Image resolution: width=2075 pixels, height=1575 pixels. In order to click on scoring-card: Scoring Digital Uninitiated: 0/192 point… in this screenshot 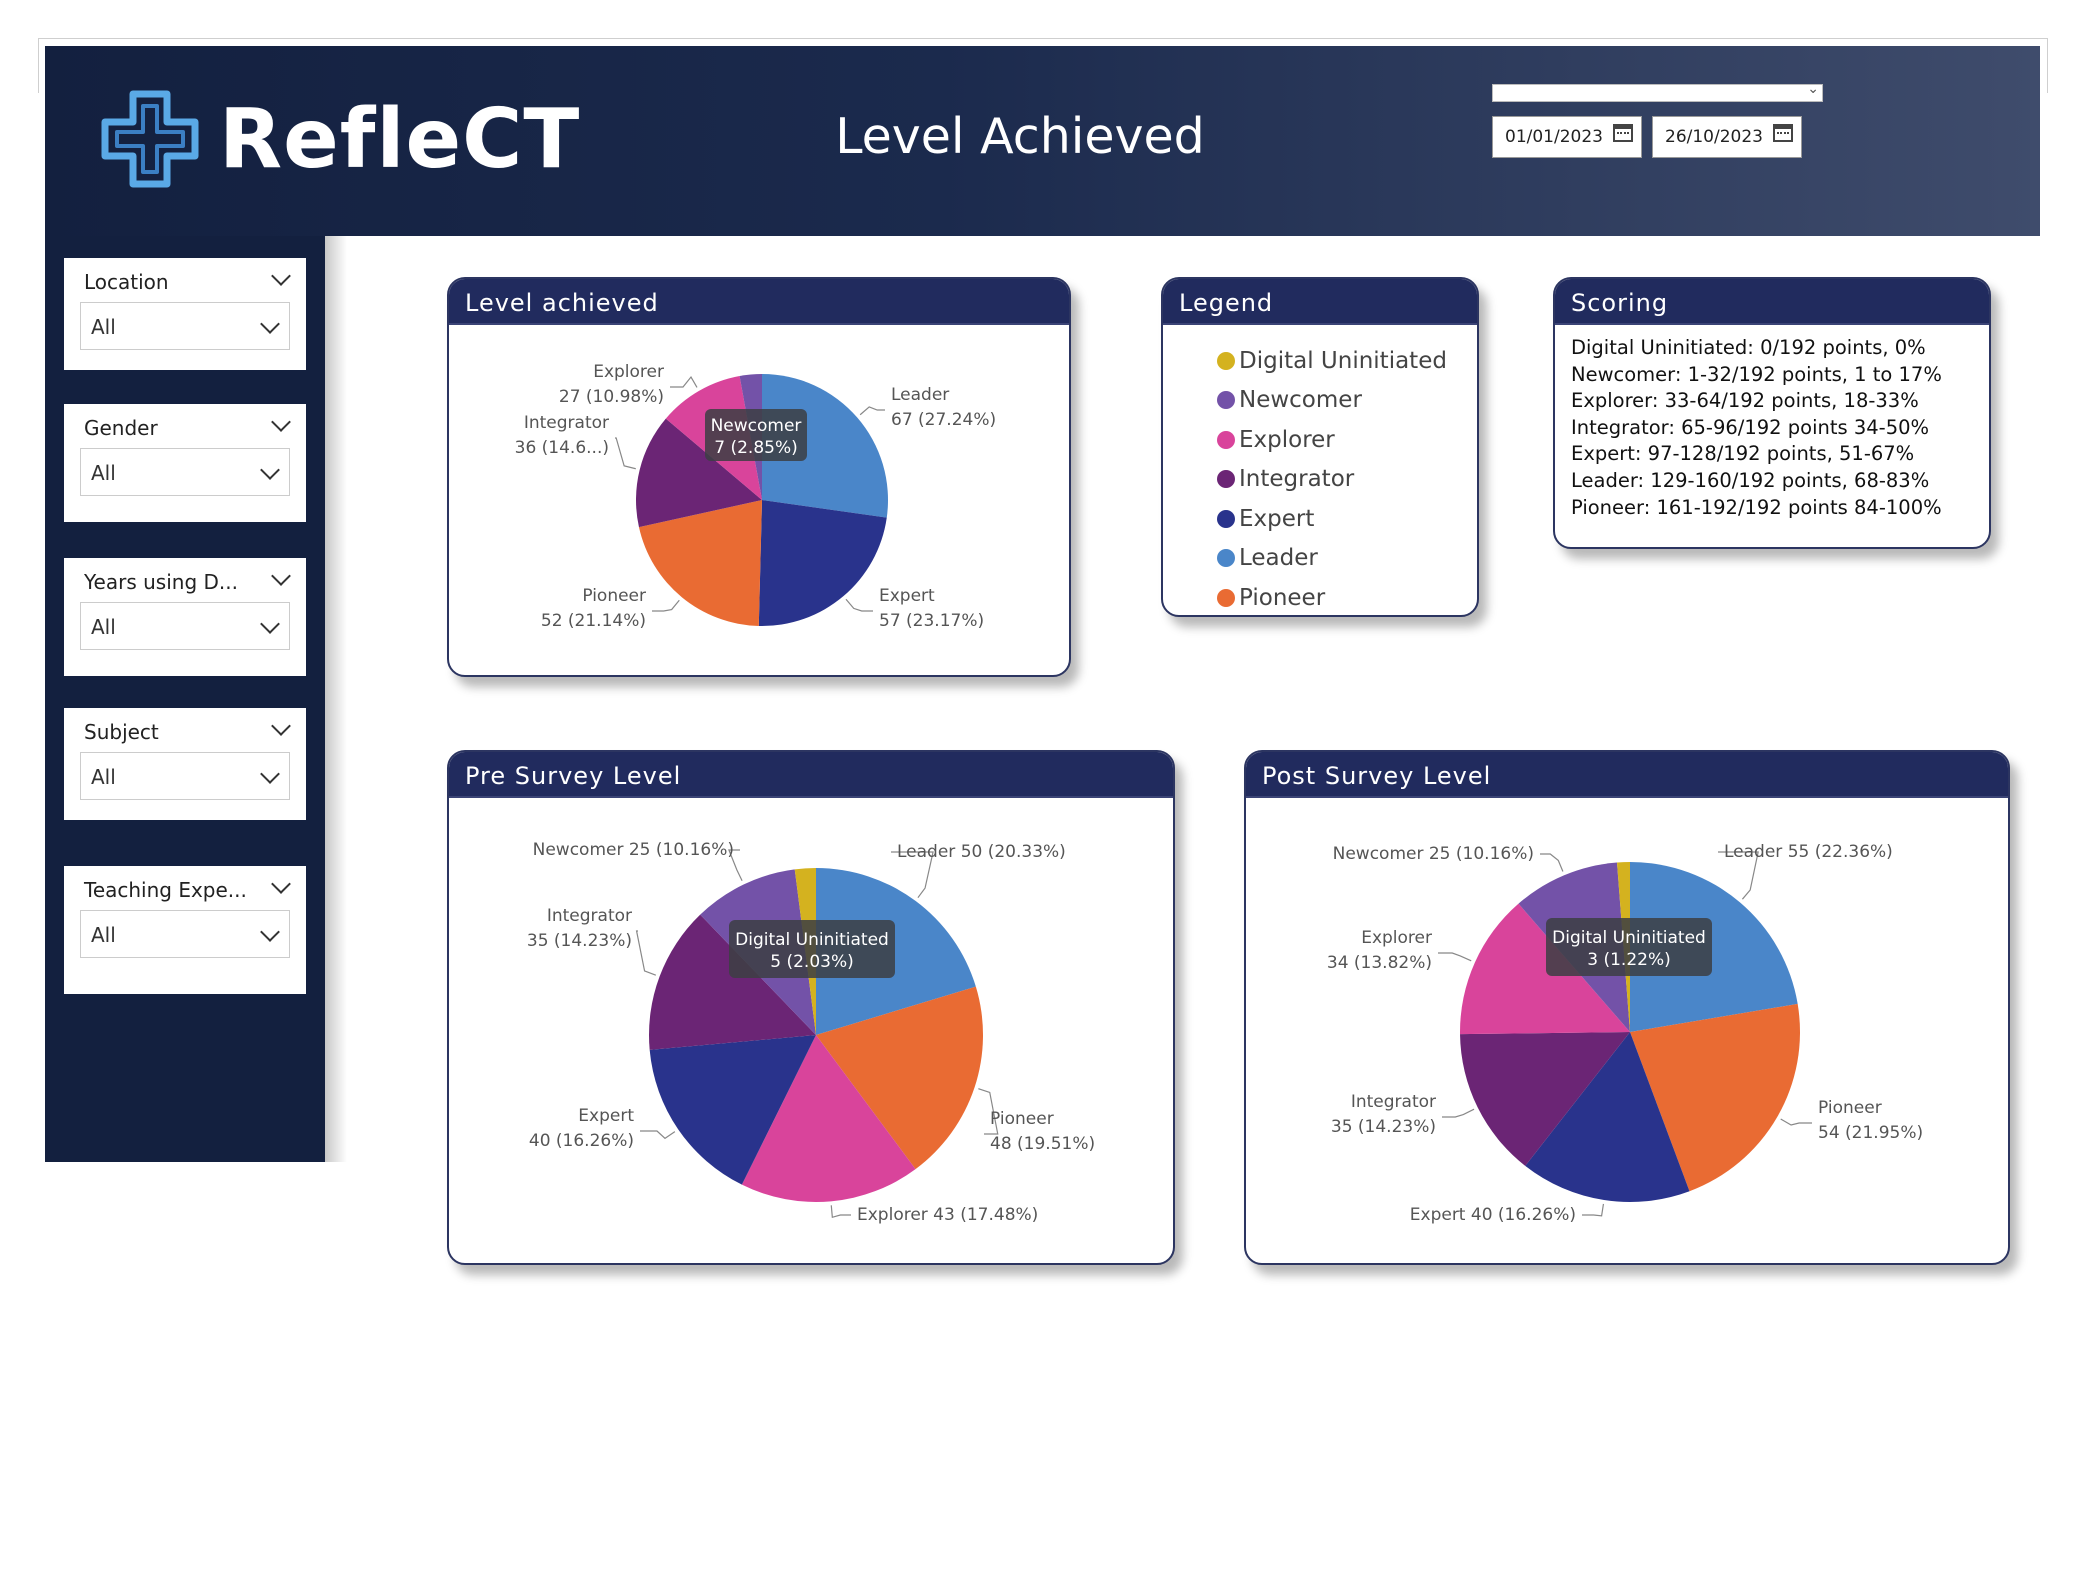, I will do `click(1772, 413)`.